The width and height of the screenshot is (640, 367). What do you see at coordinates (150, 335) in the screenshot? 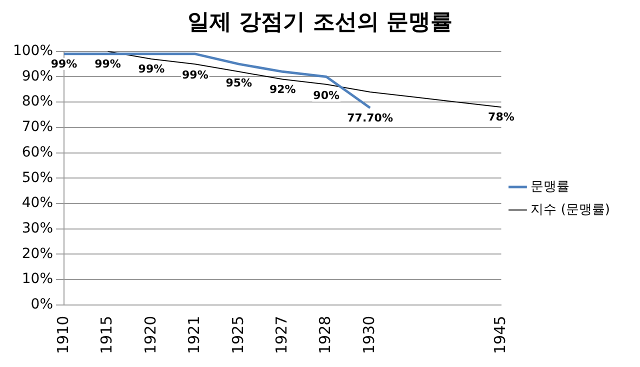
I see `x-tick-label: 1920` at bounding box center [150, 335].